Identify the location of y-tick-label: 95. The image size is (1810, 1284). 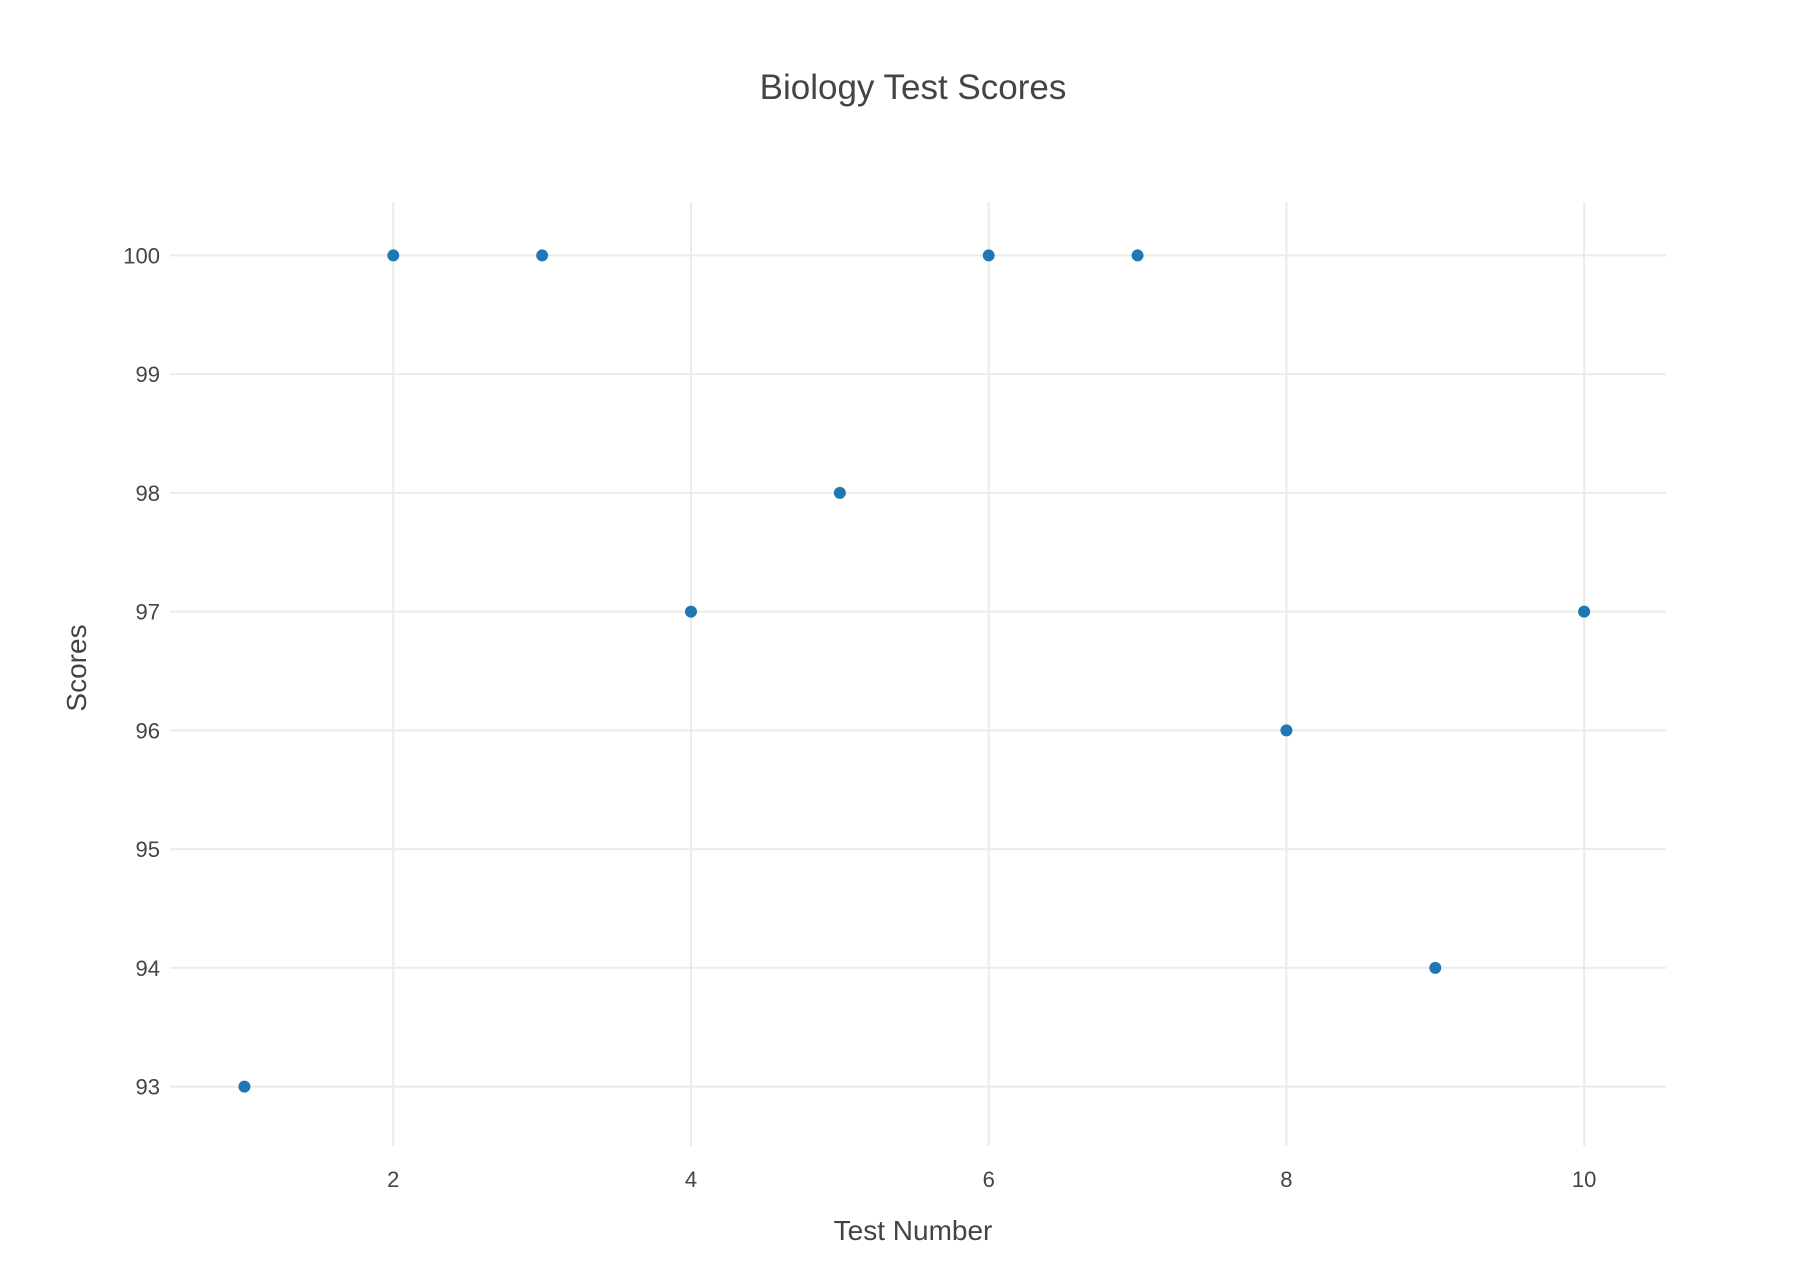
(148, 849).